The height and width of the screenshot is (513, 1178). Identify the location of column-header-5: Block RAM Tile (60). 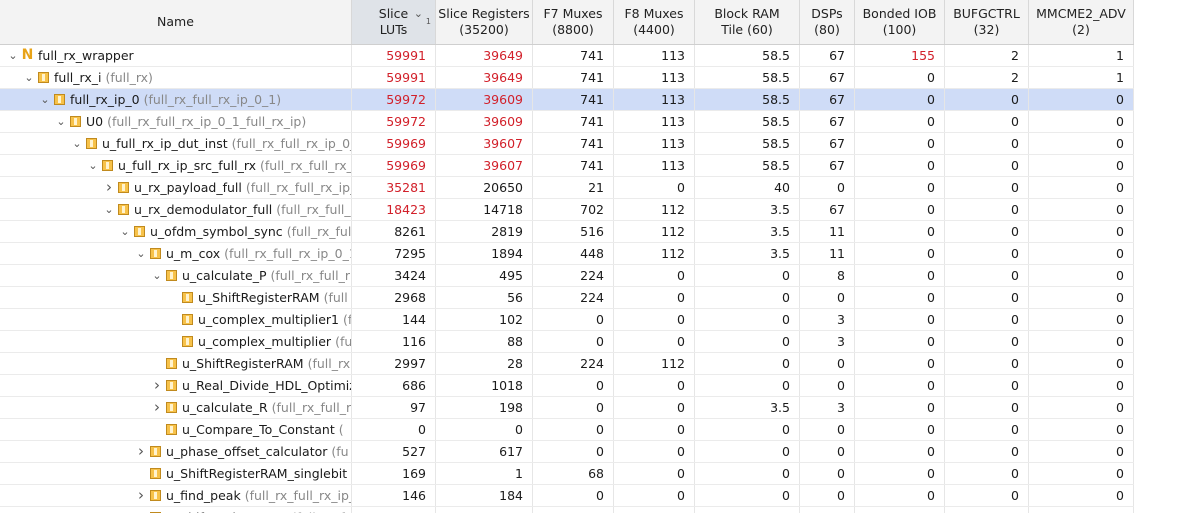
(747, 22).